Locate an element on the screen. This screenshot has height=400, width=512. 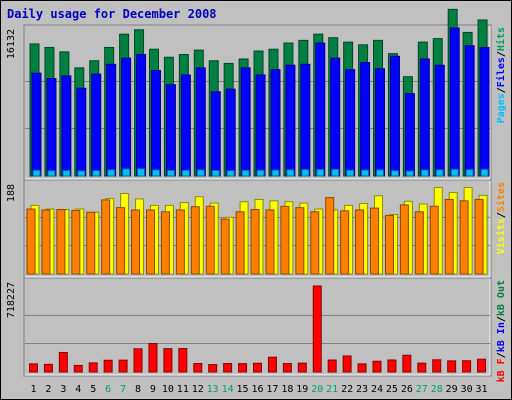
x-tick-label-day-17: 17 is located at coordinates (272, 389).